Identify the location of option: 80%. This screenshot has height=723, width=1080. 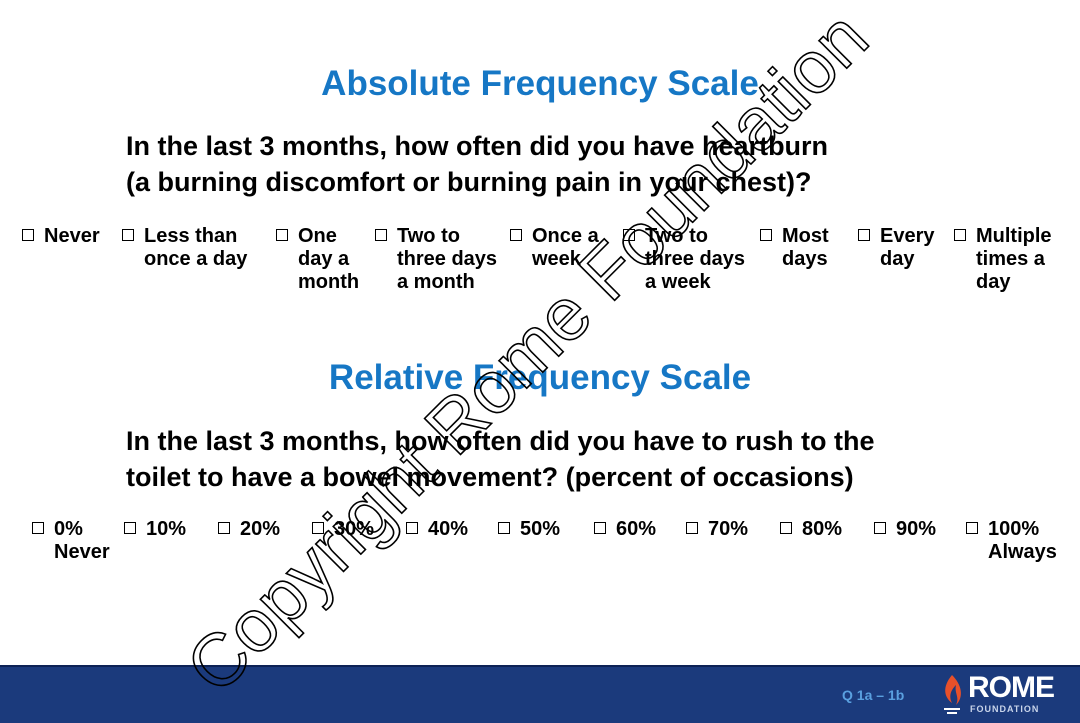
(811, 529).